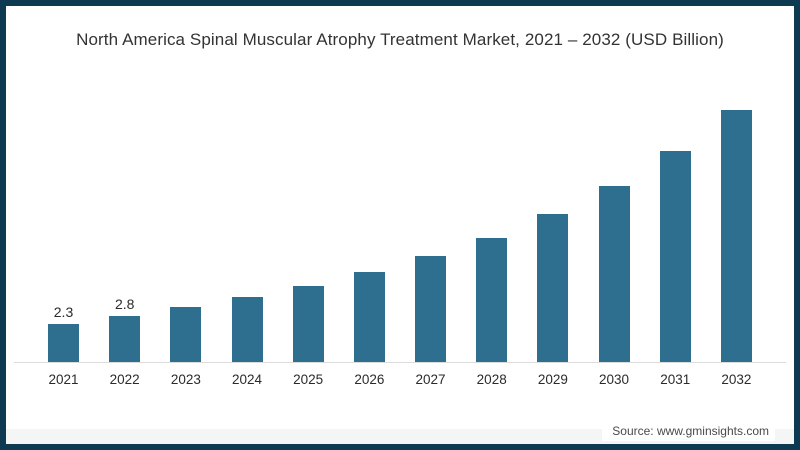  I want to click on bar-value-label: 2.8, so click(124, 303).